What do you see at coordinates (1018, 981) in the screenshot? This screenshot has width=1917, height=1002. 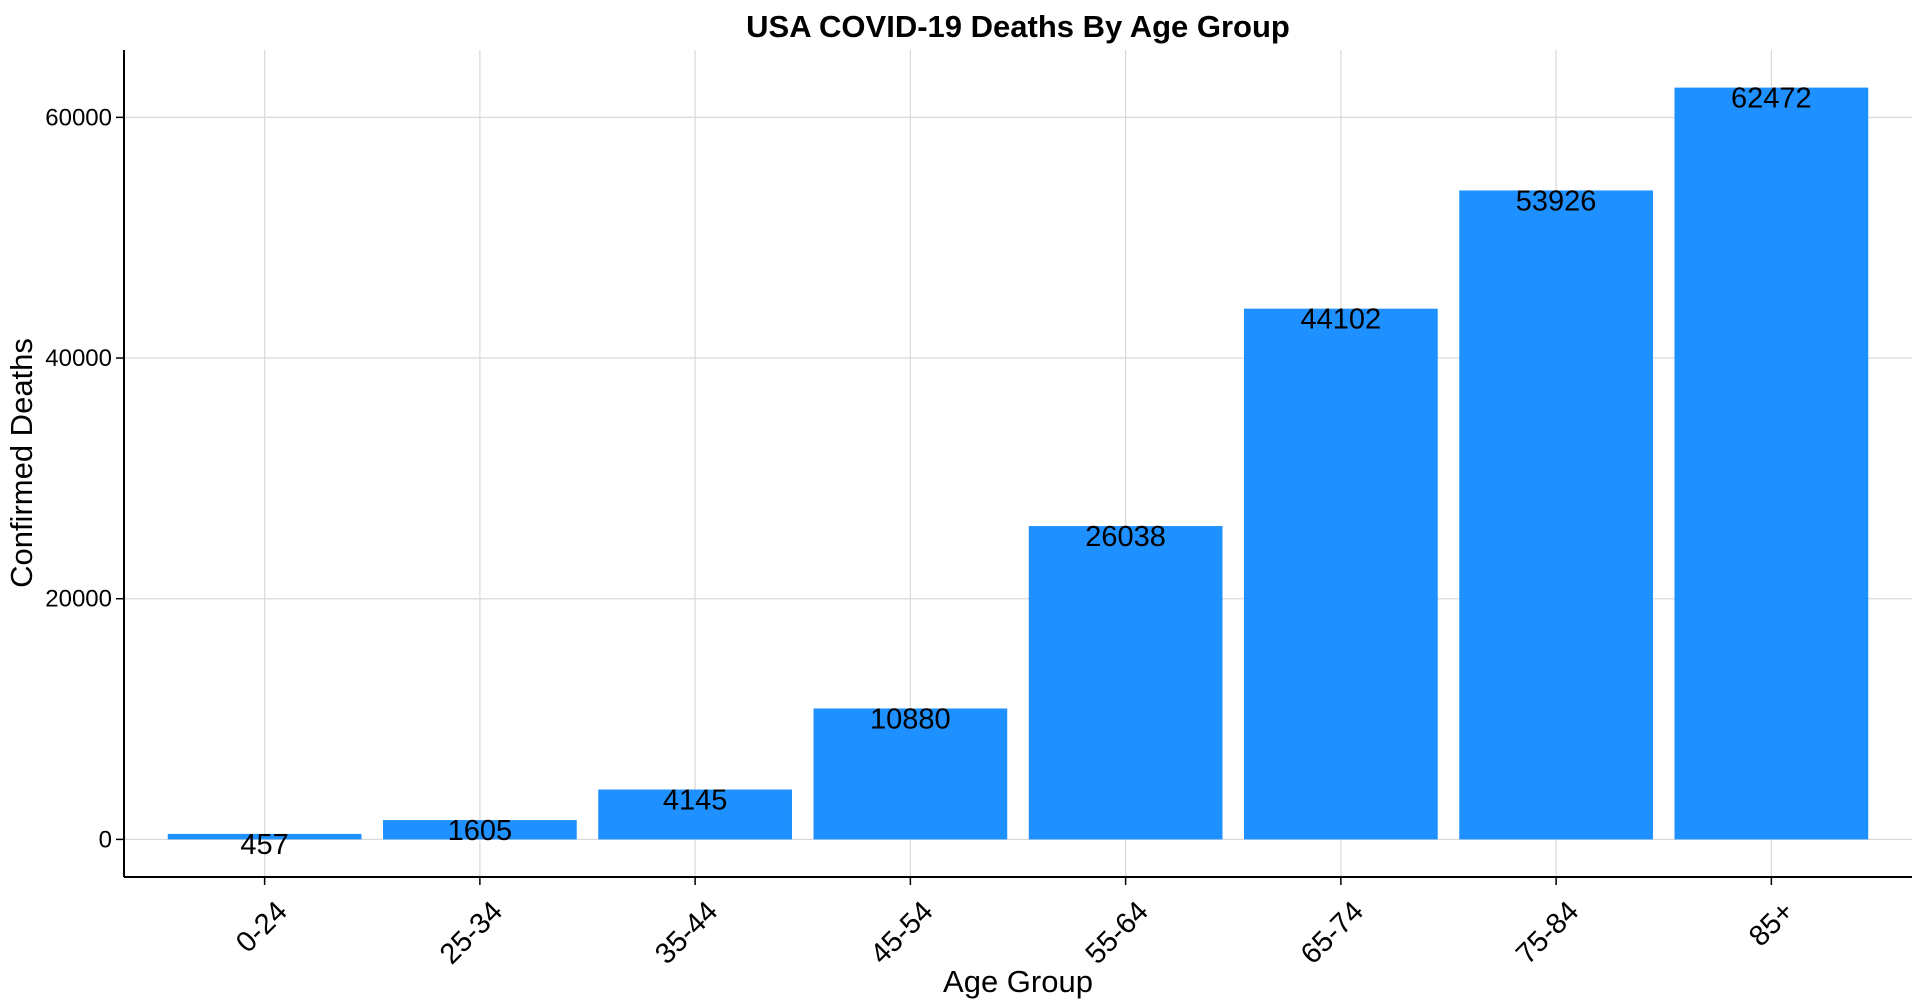 I see `x-axis-title: Age Group` at bounding box center [1018, 981].